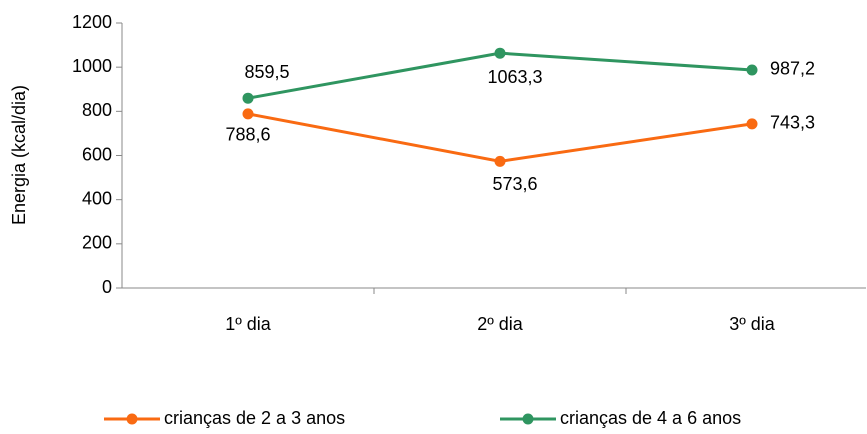 This screenshot has width=867, height=434. Describe the element at coordinates (500, 324) in the screenshot. I see `x-tick-label: 2º dia` at that location.